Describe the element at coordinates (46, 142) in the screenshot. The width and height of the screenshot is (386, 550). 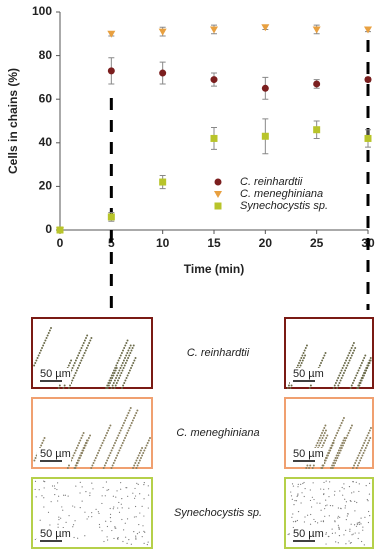
I see `y-tick-label: 40` at that location.